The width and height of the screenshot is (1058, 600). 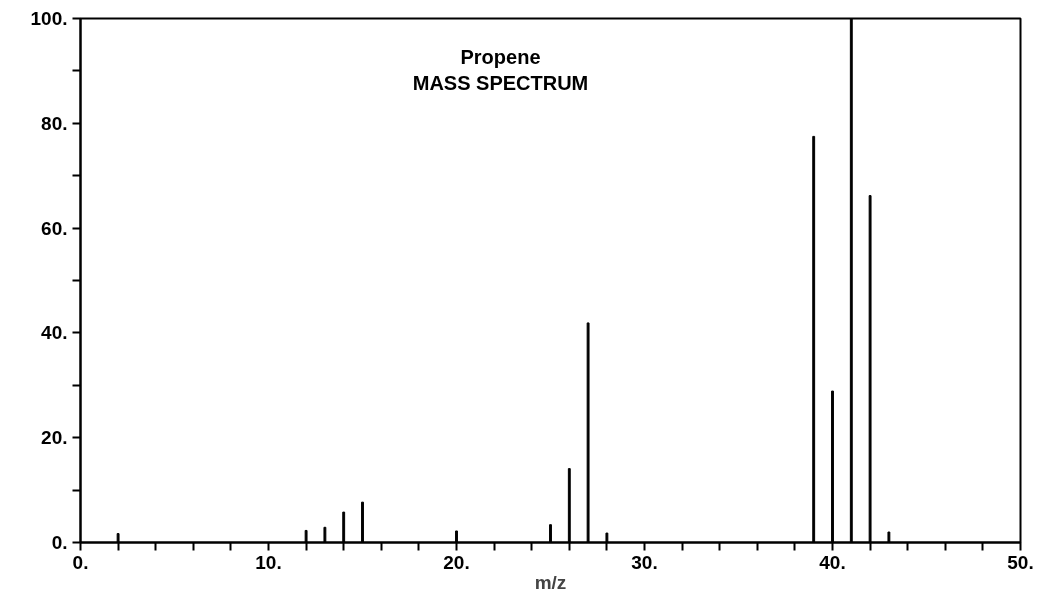 I want to click on x-tick-label: 20., so click(x=456, y=562).